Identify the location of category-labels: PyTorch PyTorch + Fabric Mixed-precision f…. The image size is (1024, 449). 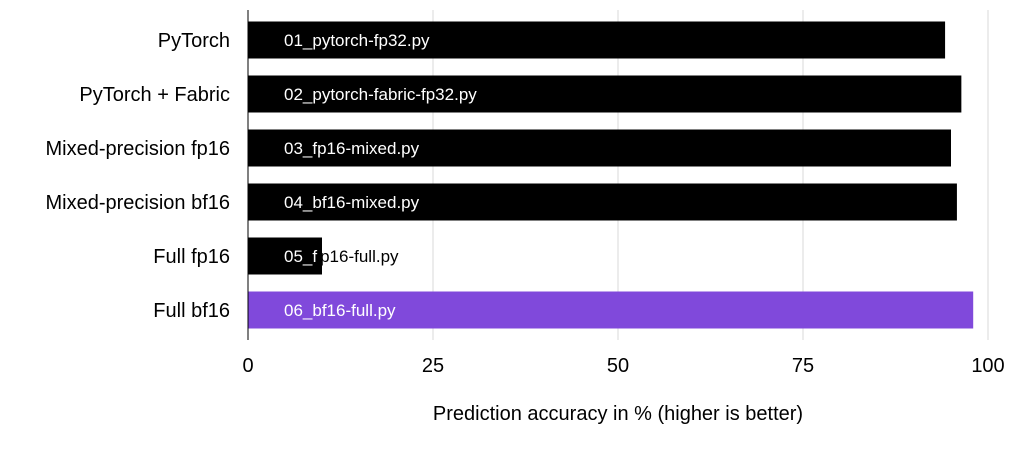
(137, 176).